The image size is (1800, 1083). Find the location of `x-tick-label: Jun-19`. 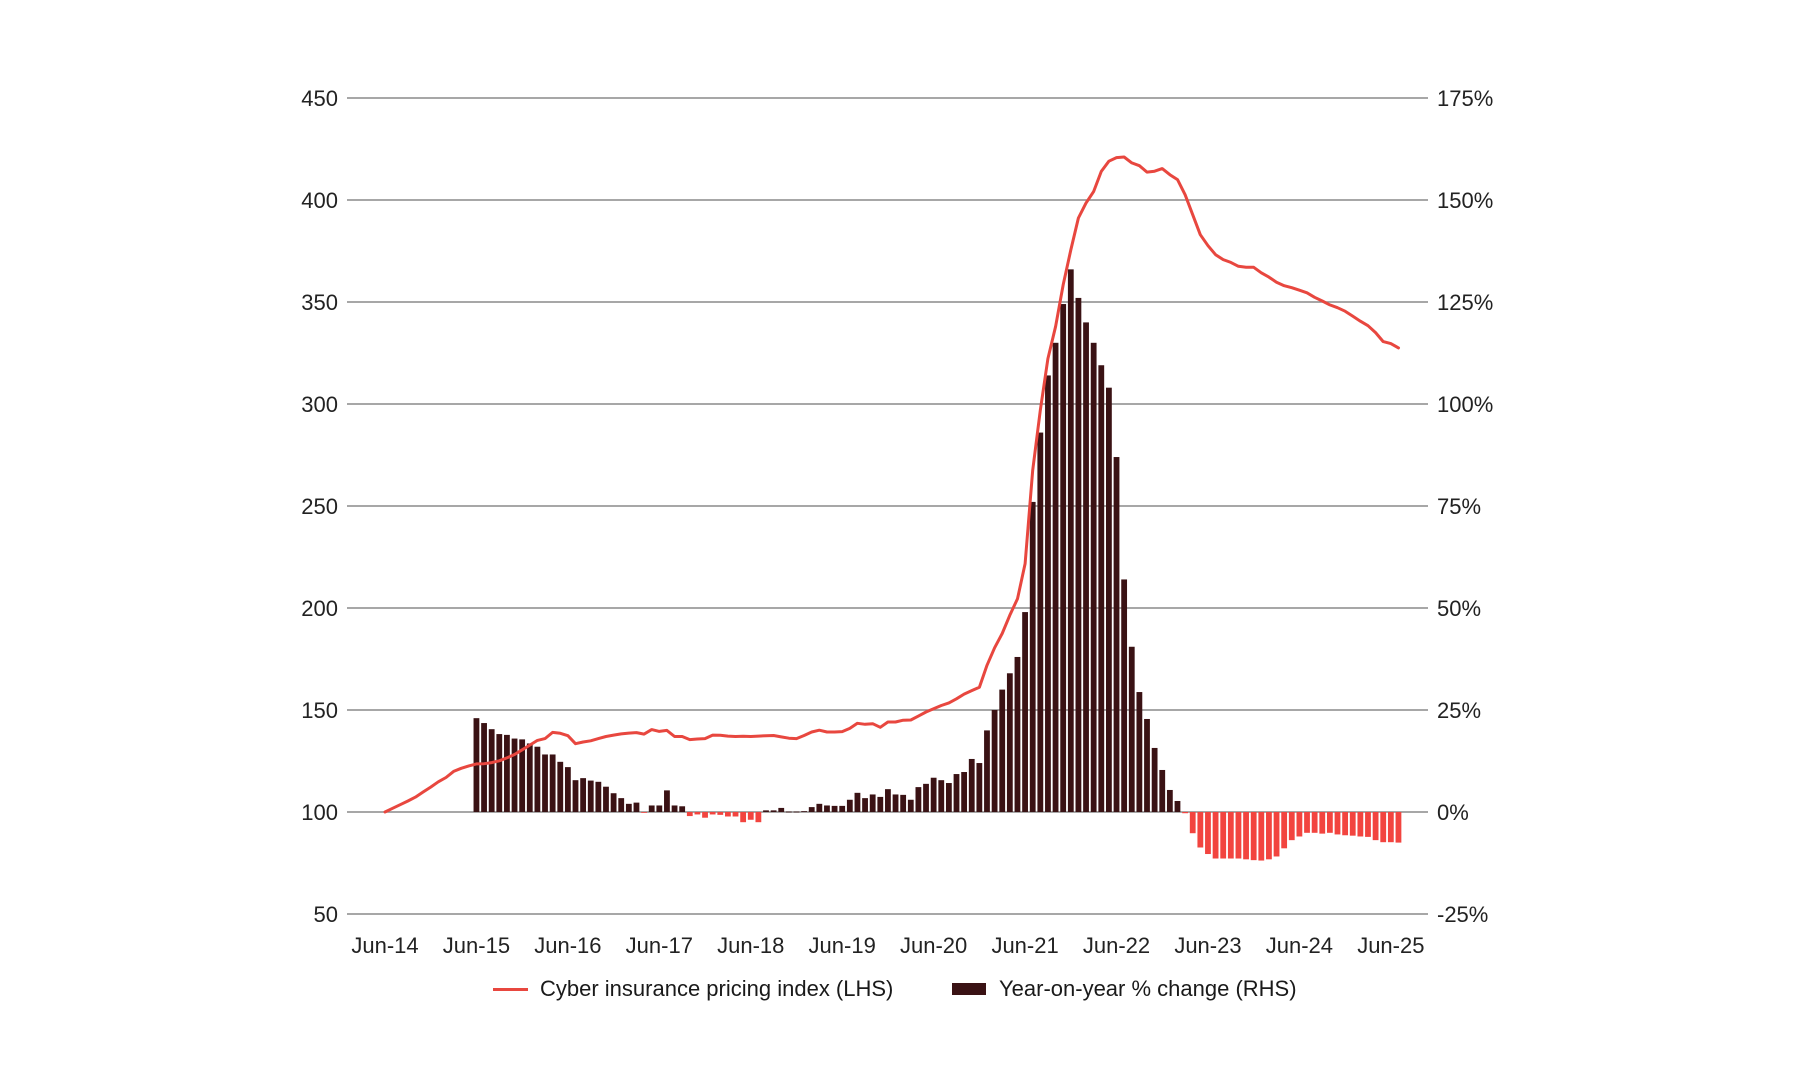

x-tick-label: Jun-19 is located at coordinates (842, 945).